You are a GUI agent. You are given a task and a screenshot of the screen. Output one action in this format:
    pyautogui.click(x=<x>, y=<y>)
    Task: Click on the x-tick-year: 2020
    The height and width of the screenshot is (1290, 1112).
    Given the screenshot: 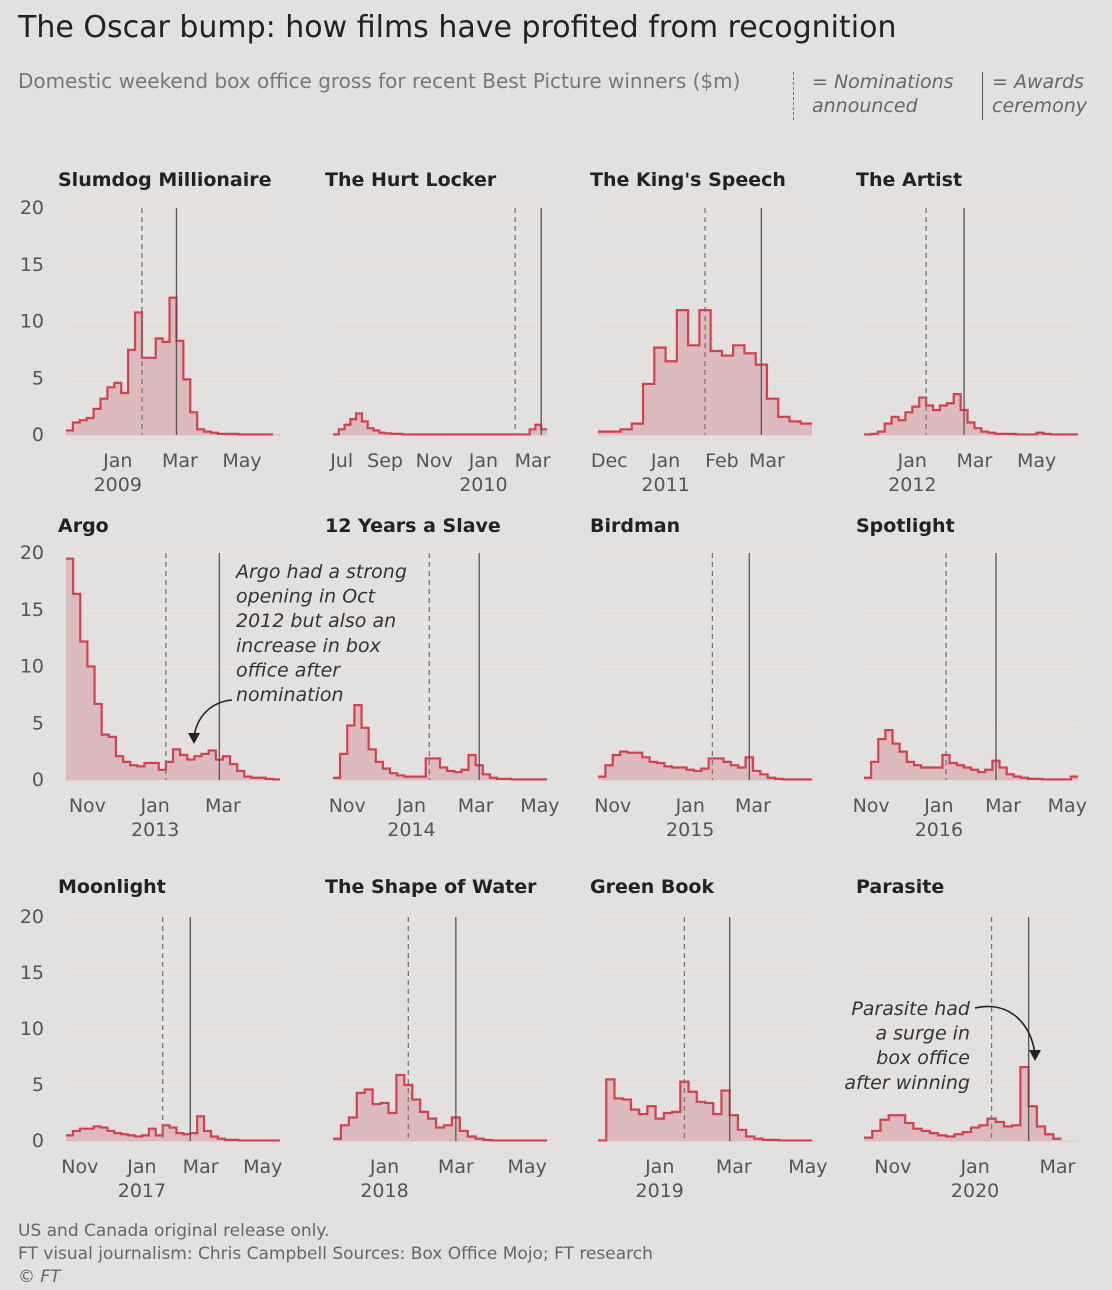 What is the action you would take?
    pyautogui.click(x=975, y=1191)
    